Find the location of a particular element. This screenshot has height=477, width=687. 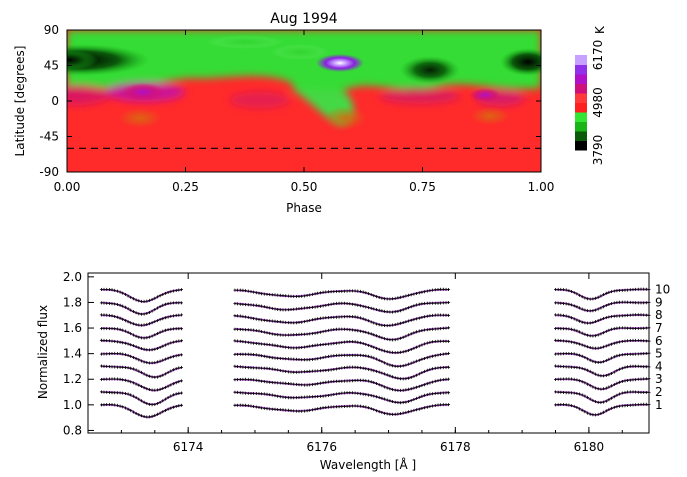

map-x-tick-label: 0.25 is located at coordinates (185, 187).